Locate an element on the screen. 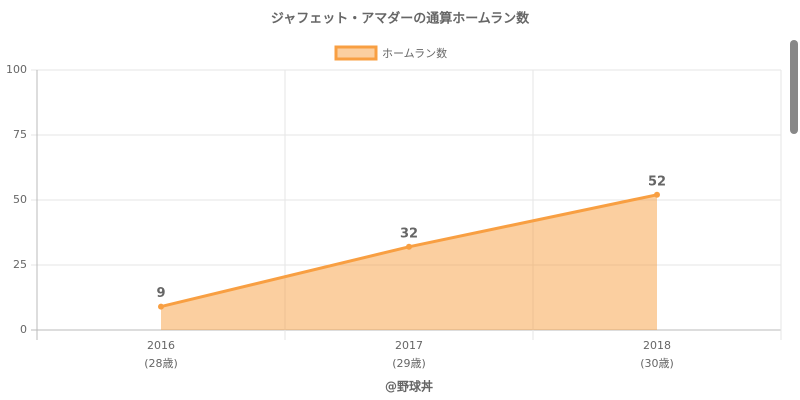 The image size is (800, 400). x-tick-label: (28歳) is located at coordinates (161, 363).